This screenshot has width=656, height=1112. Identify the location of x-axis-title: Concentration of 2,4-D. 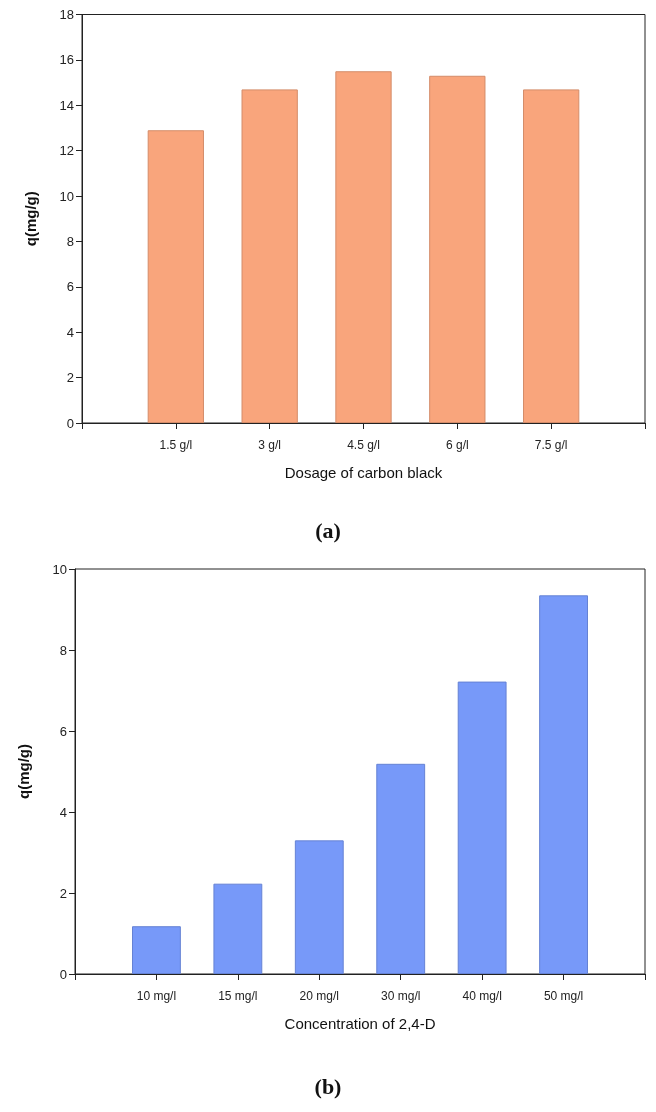
(360, 1023).